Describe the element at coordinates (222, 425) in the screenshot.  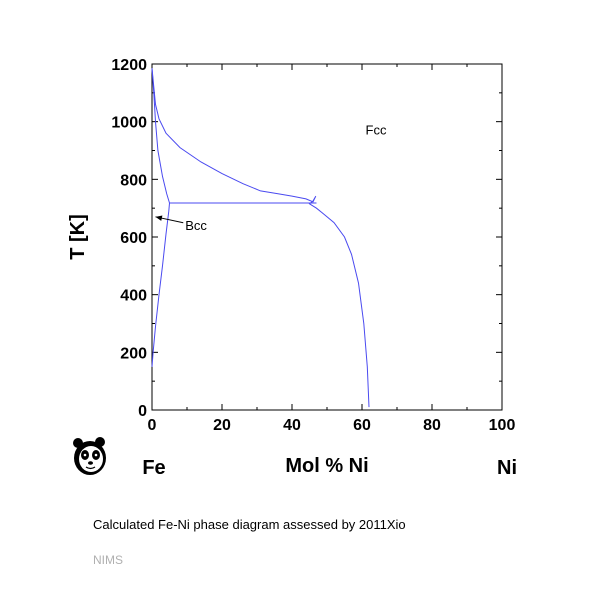
I see `x-tick-label: 20` at that location.